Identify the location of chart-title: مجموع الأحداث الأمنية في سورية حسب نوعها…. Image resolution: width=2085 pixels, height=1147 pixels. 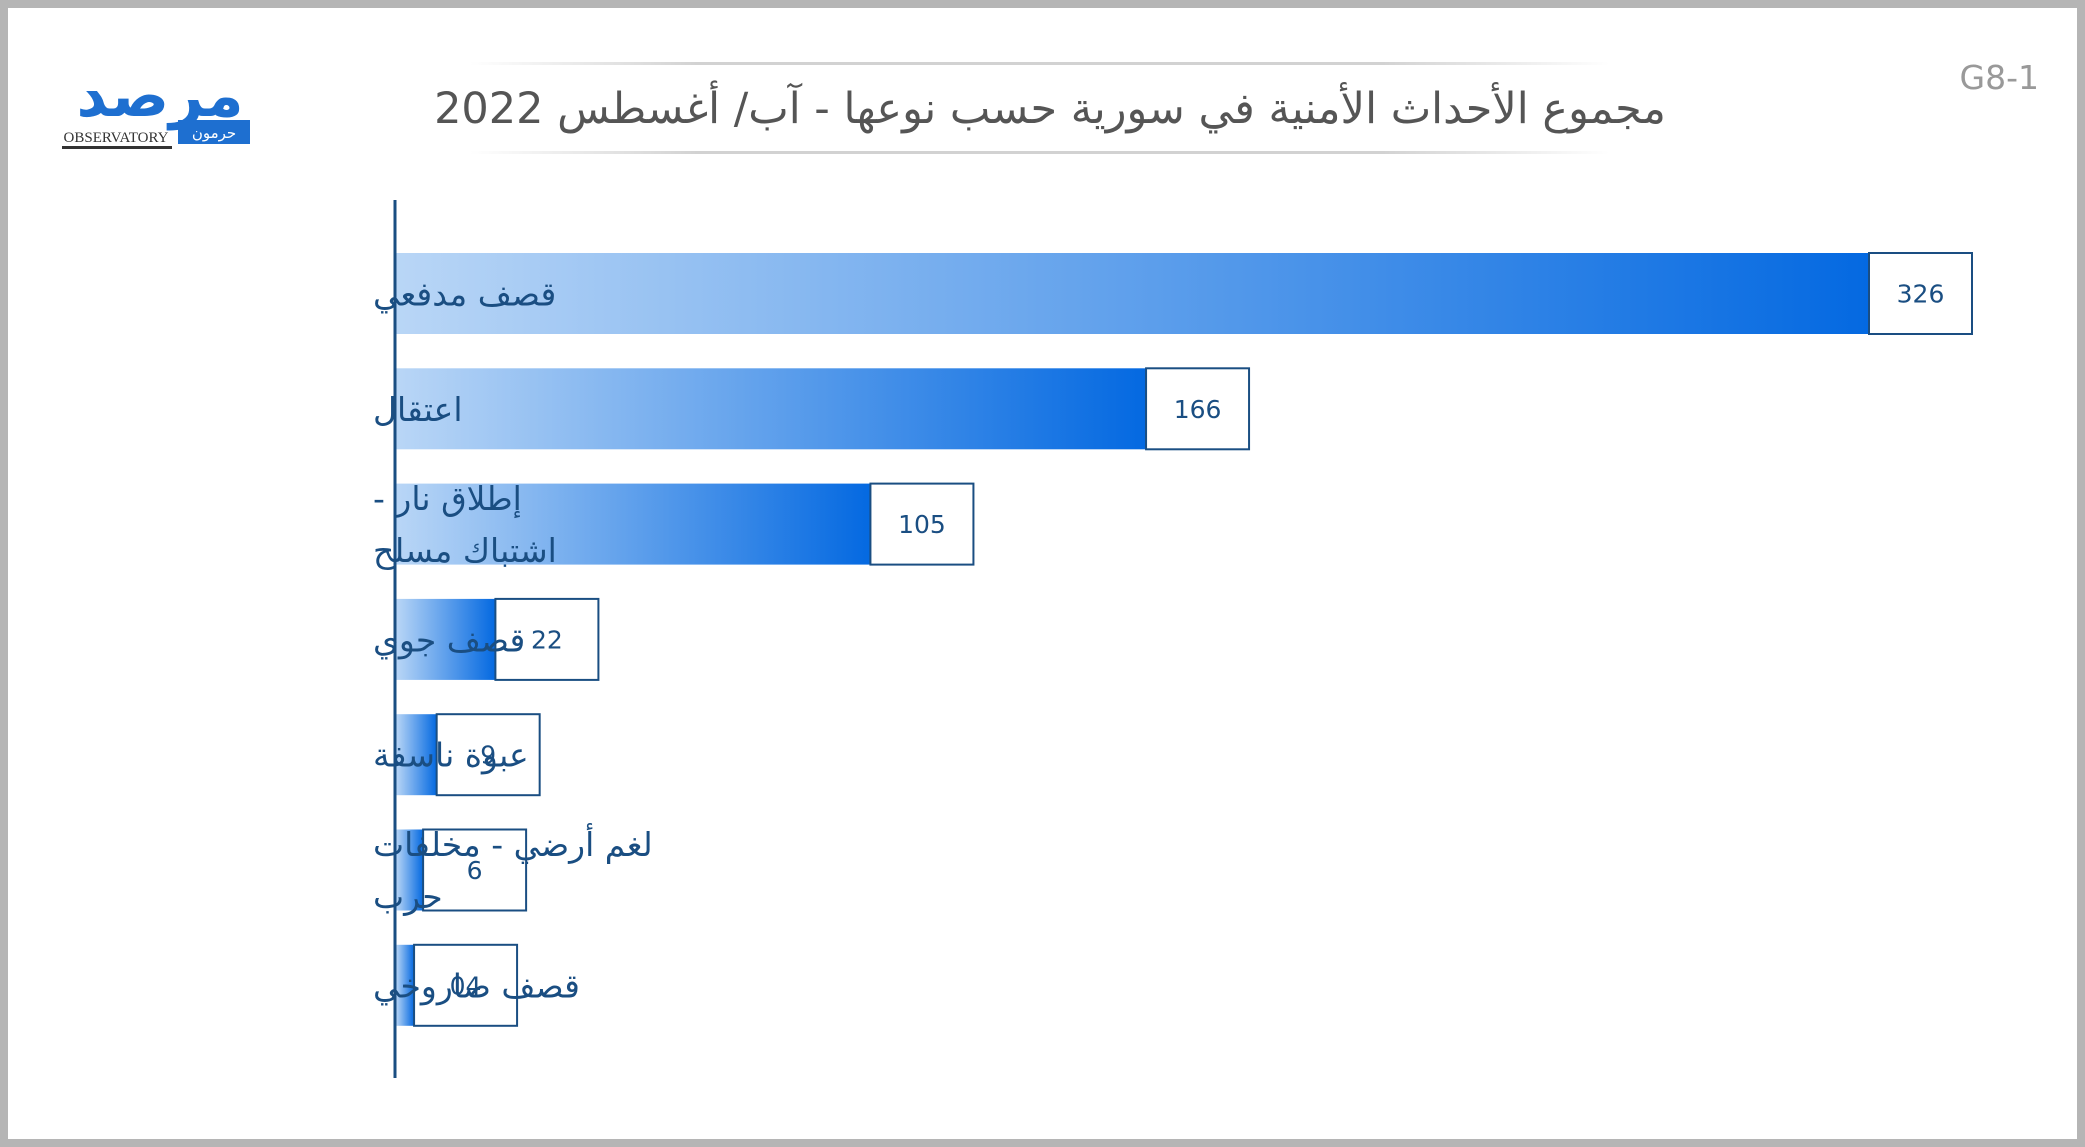
(1050, 109).